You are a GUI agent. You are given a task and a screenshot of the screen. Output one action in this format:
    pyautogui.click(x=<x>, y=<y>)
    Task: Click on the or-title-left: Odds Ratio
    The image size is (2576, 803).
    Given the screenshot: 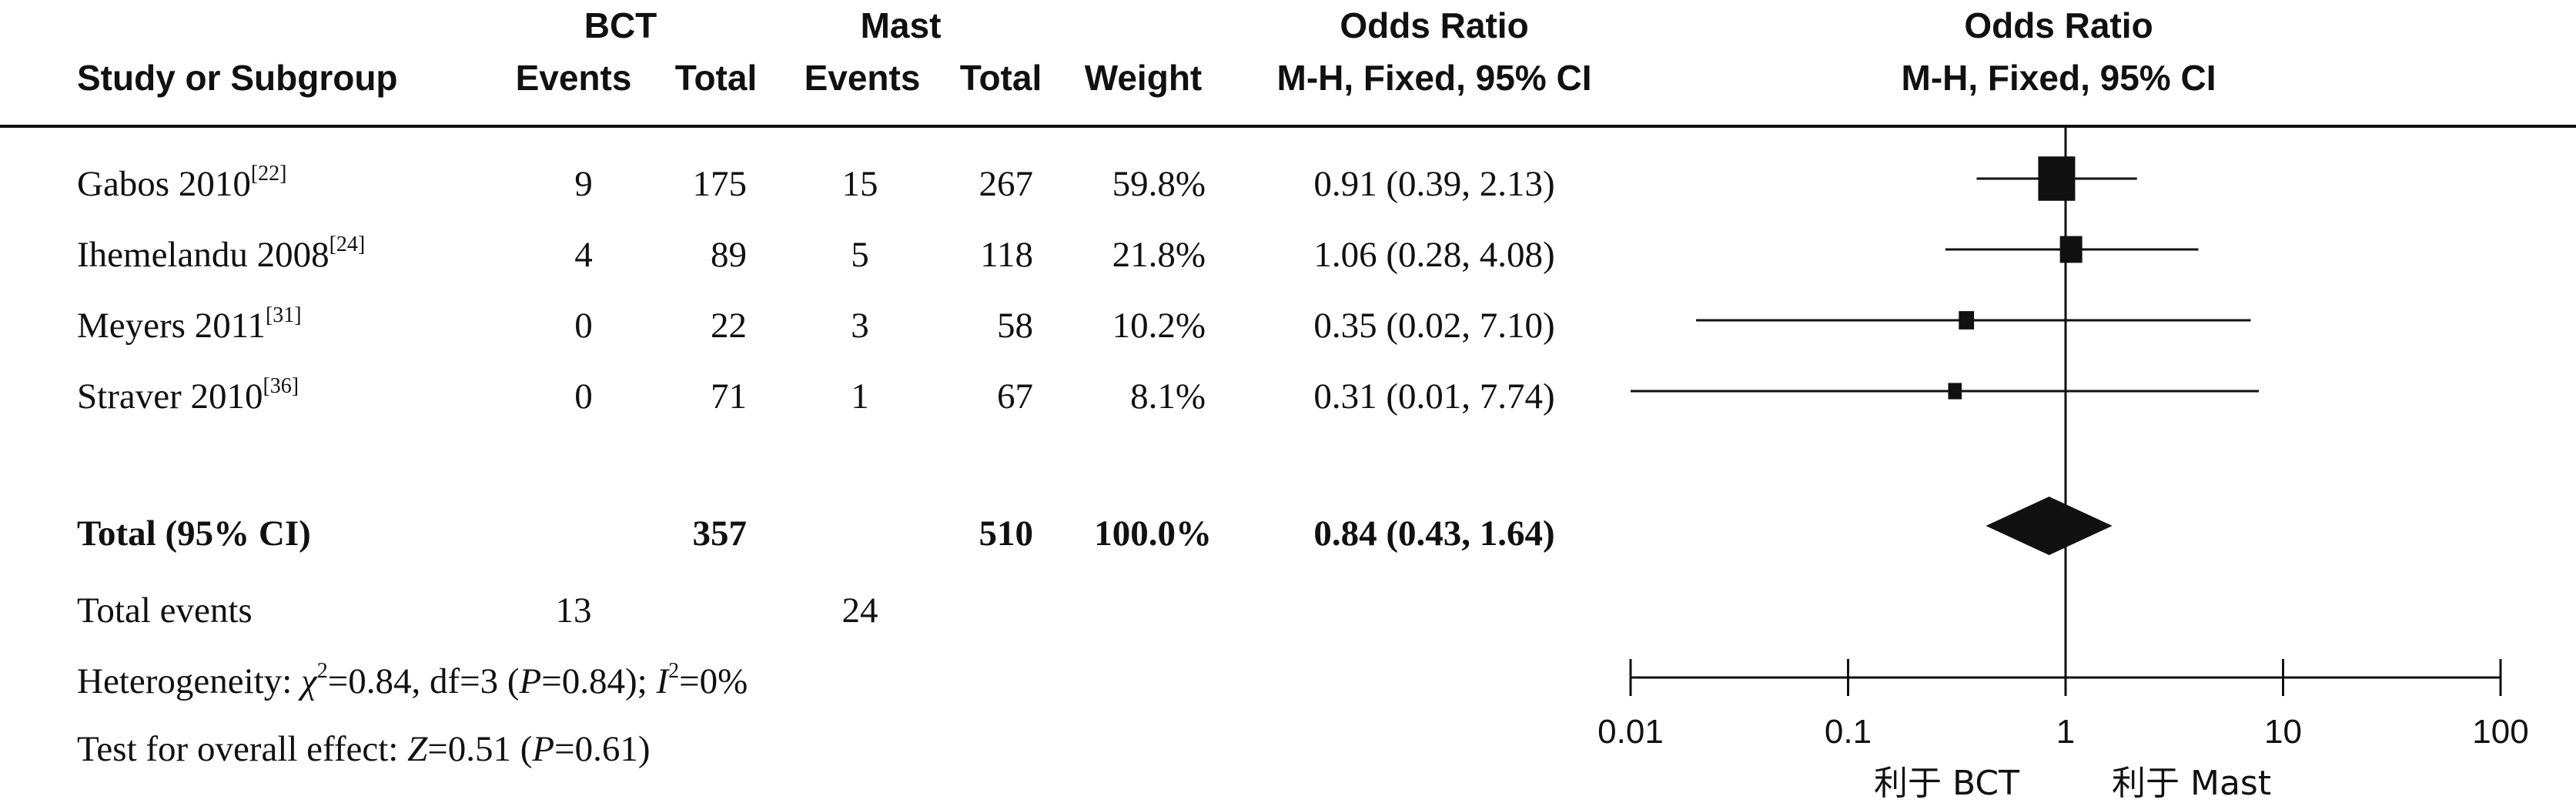 What is the action you would take?
    pyautogui.click(x=1435, y=25)
    